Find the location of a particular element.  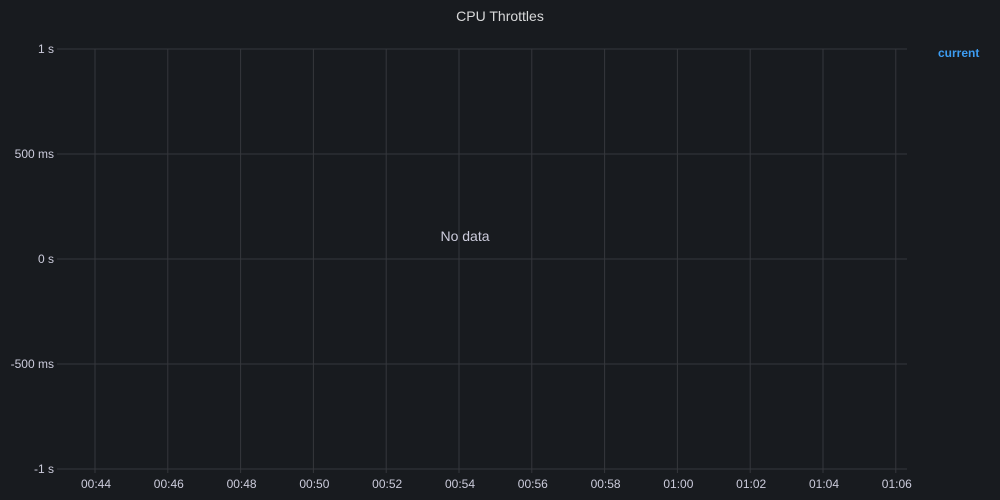

x-tick-label: 00:50 is located at coordinates (314, 484).